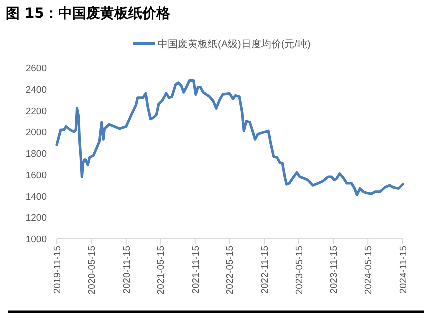 The height and width of the screenshot is (335, 432). What do you see at coordinates (36, 176) in the screenshot?
I see `y-tick-label: 1600` at bounding box center [36, 176].